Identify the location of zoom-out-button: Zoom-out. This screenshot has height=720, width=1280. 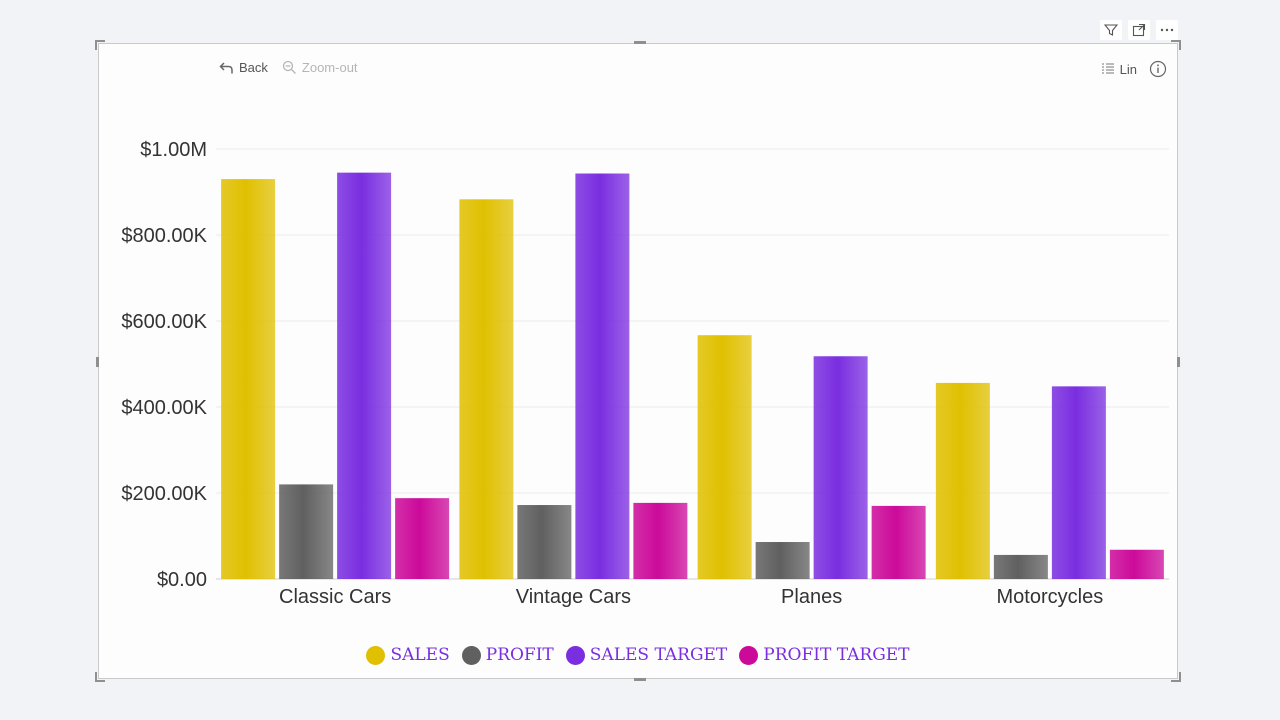
(320, 67).